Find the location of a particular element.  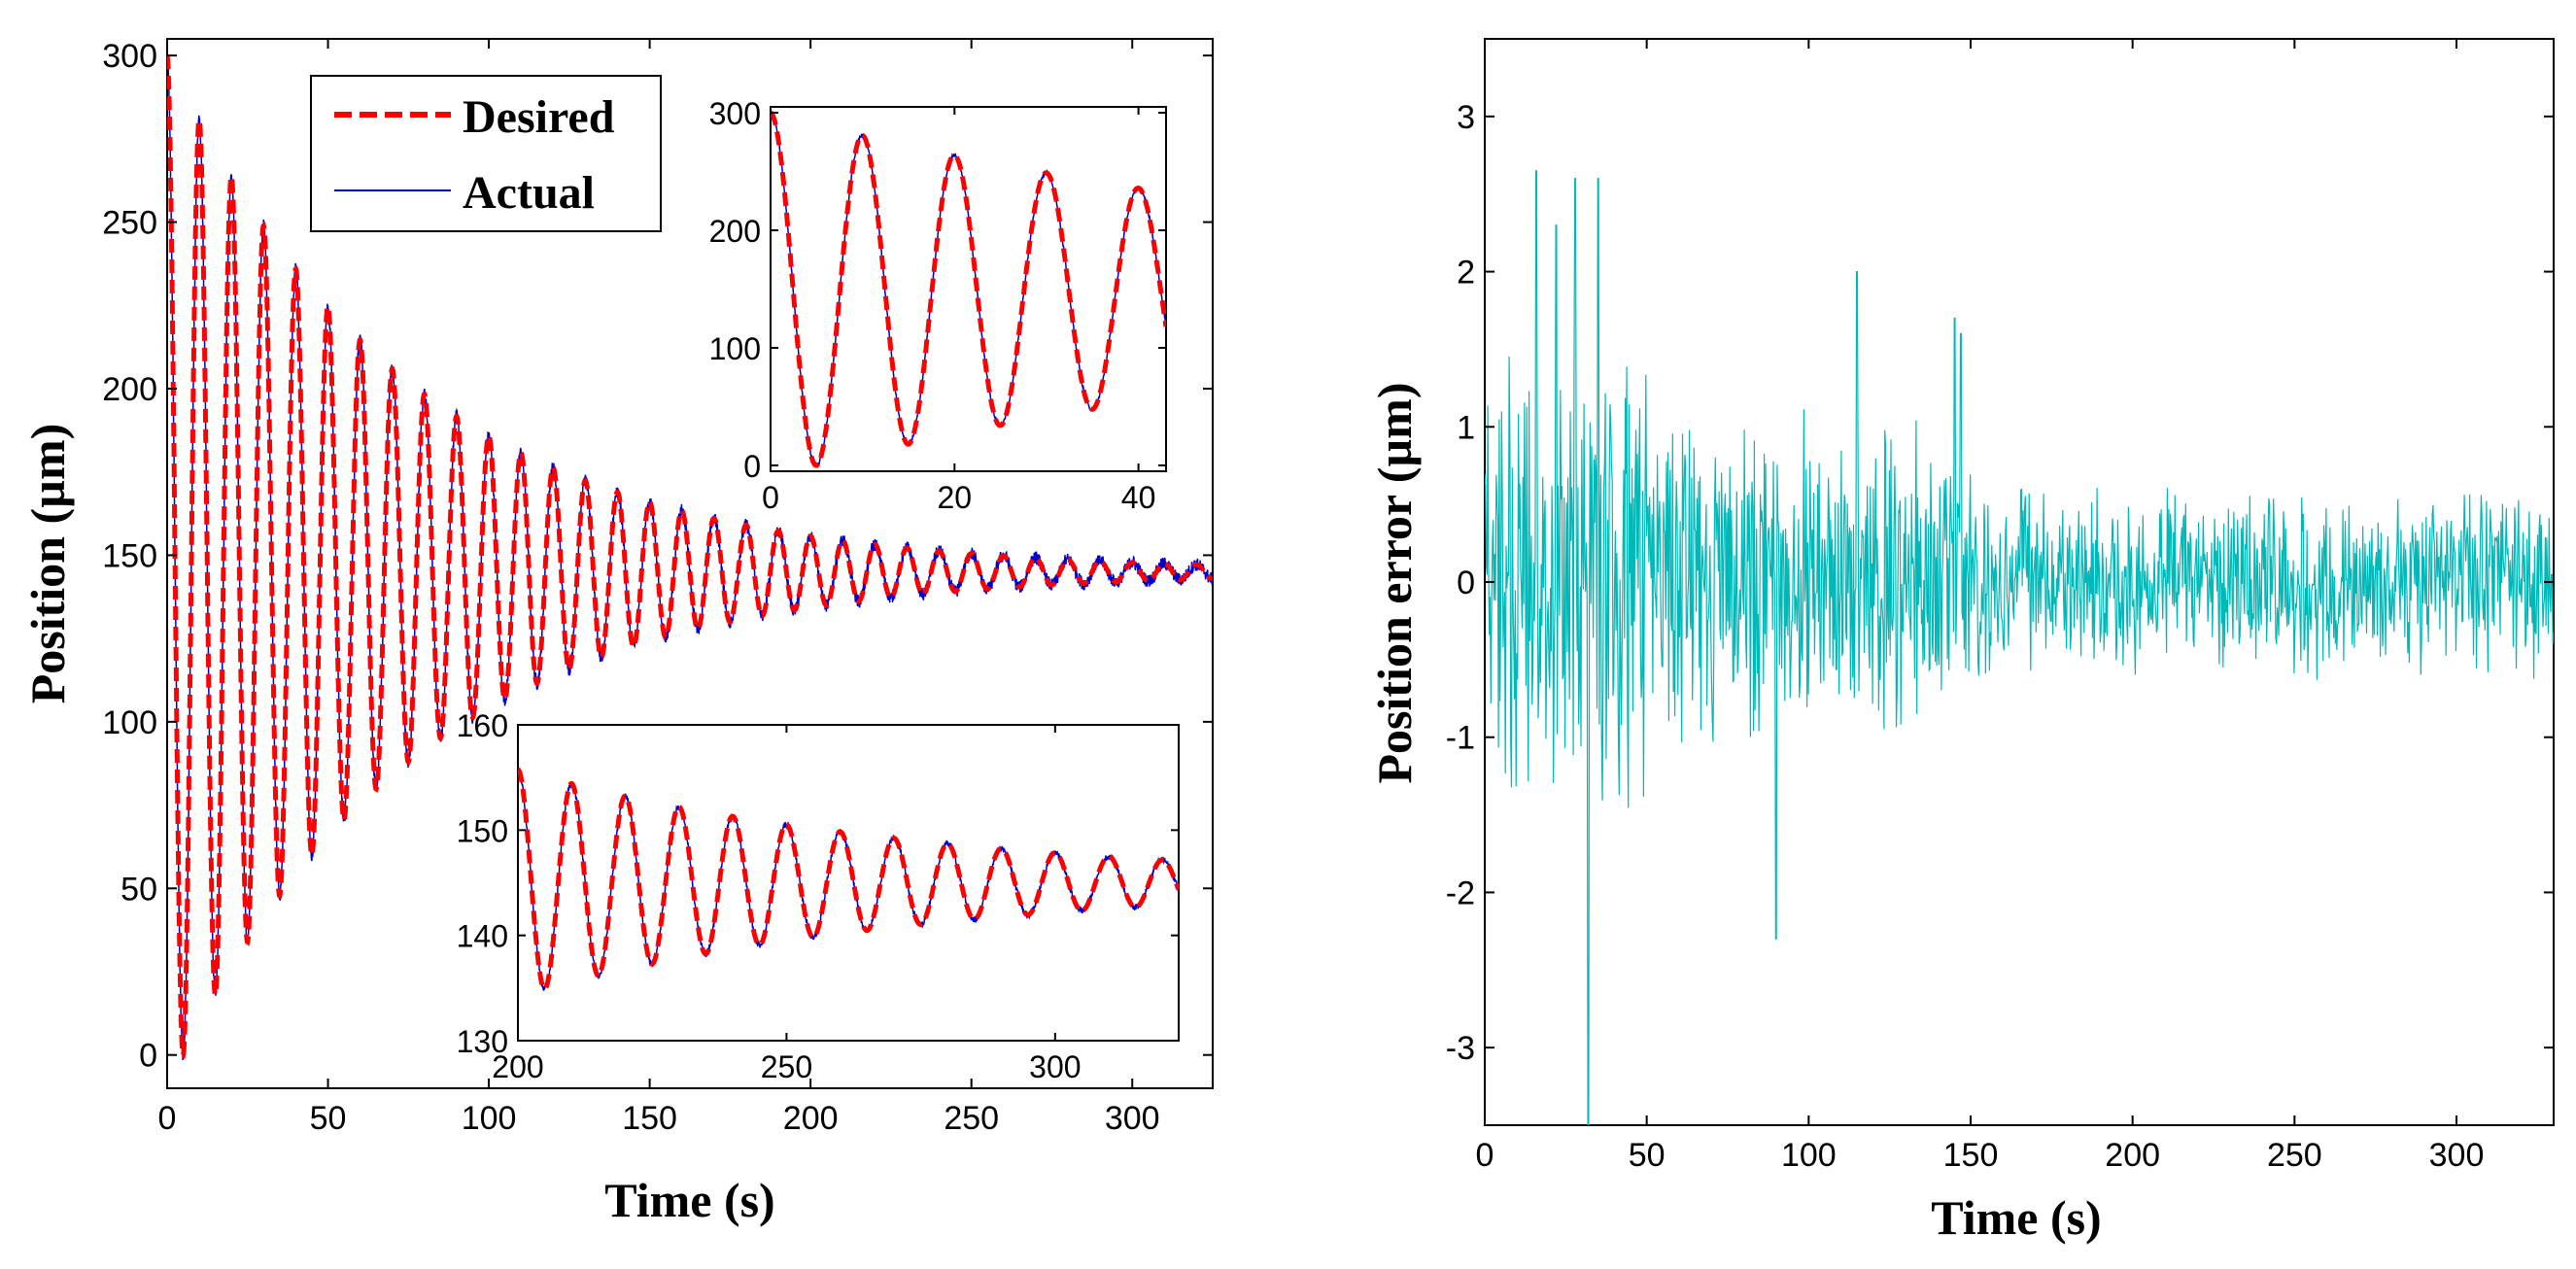

right-y-tick-label: -3 is located at coordinates (1460, 1048).